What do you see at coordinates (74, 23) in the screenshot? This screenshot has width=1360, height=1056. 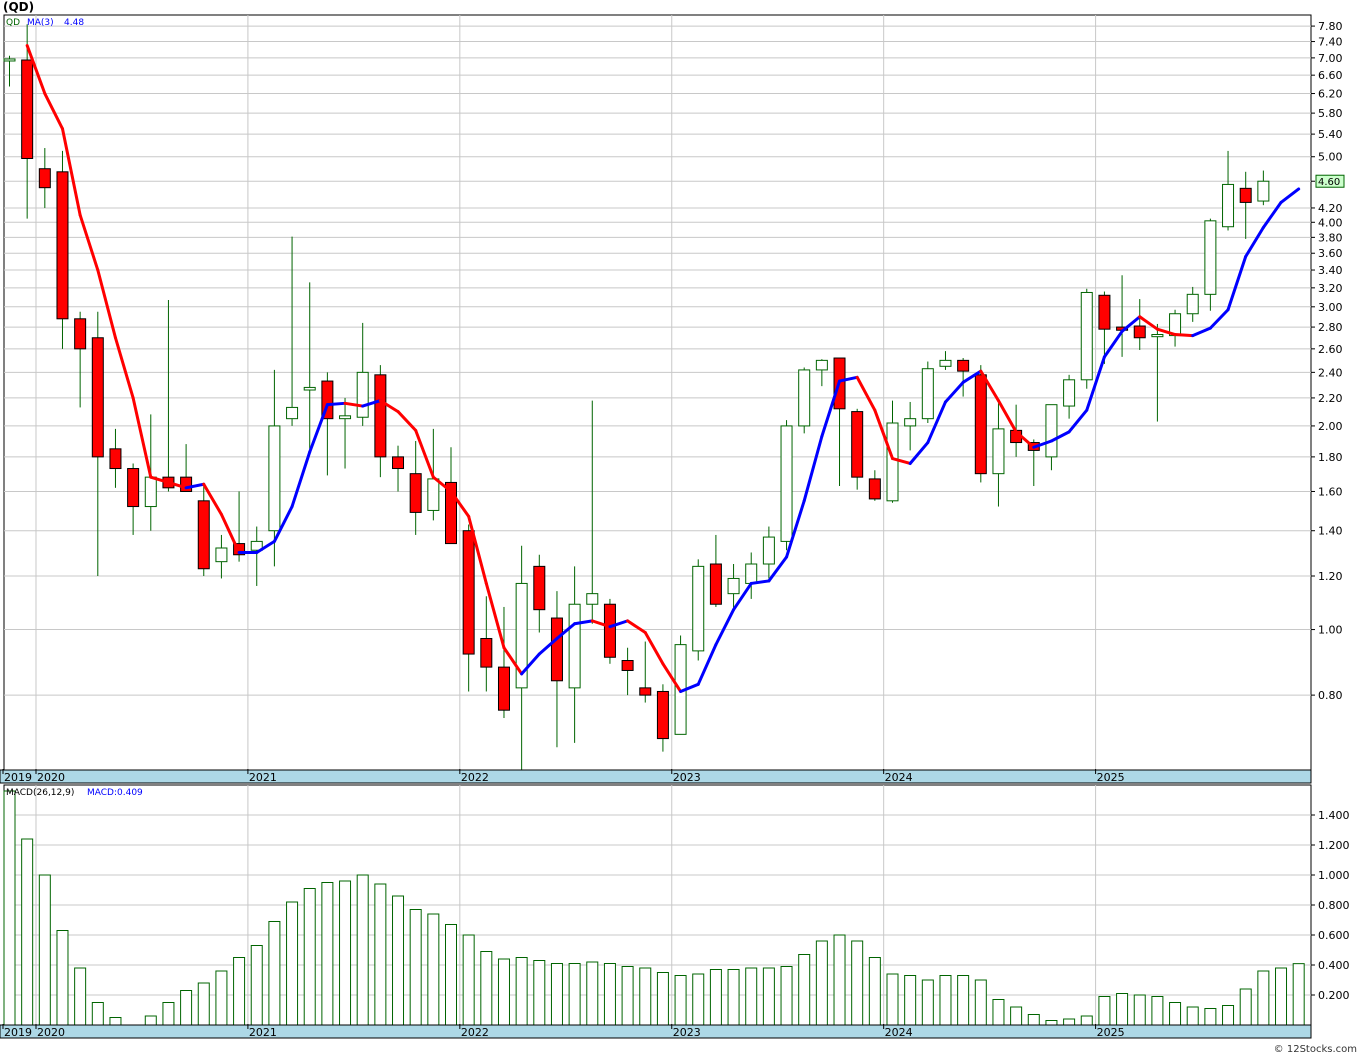 I see `legend-ma-value: 4.48` at bounding box center [74, 23].